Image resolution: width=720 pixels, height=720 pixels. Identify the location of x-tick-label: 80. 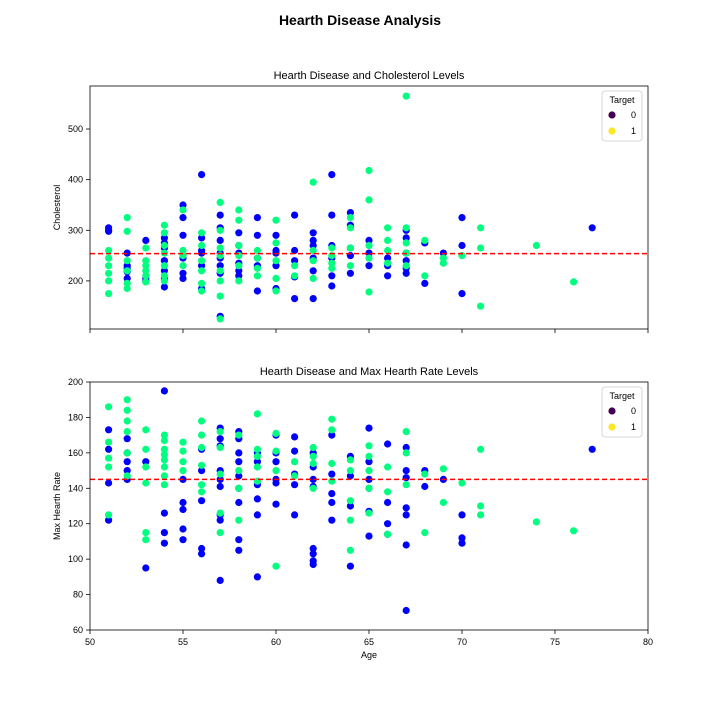
(648, 642).